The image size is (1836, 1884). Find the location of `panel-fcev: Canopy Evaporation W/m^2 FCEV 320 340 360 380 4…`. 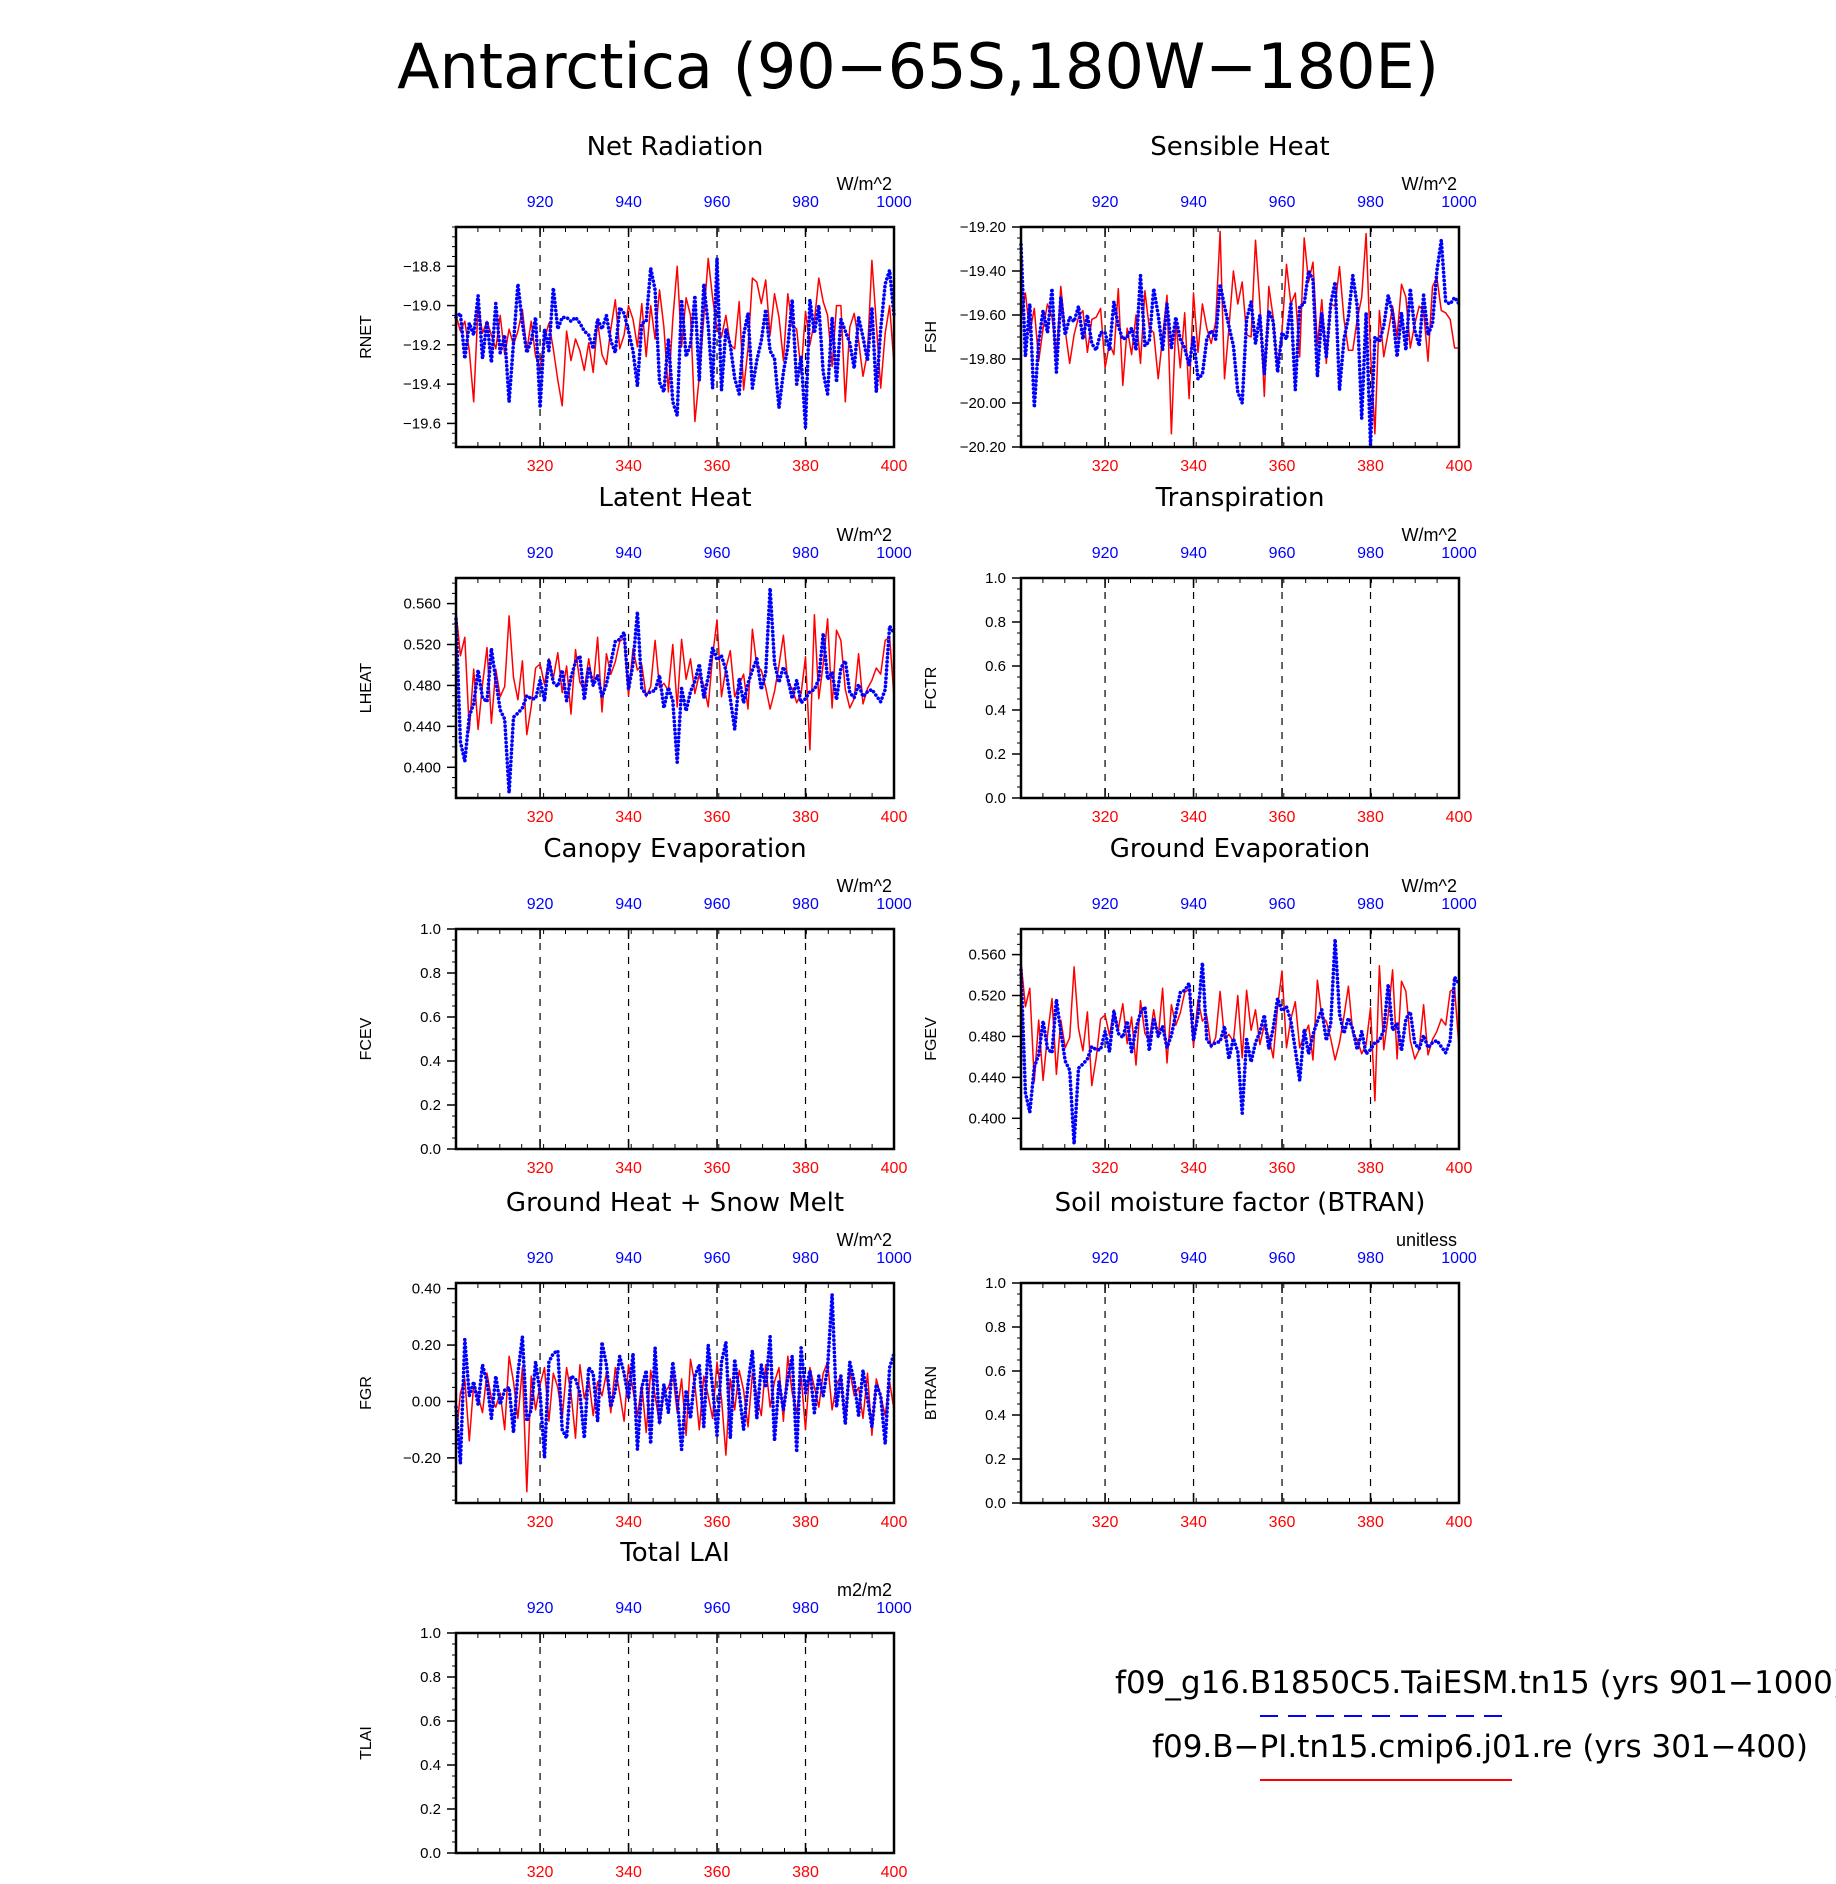

panel-fcev: Canopy Evaporation W/m^2 FCEV 320 340 360 380 4… is located at coordinates (635, 1005).